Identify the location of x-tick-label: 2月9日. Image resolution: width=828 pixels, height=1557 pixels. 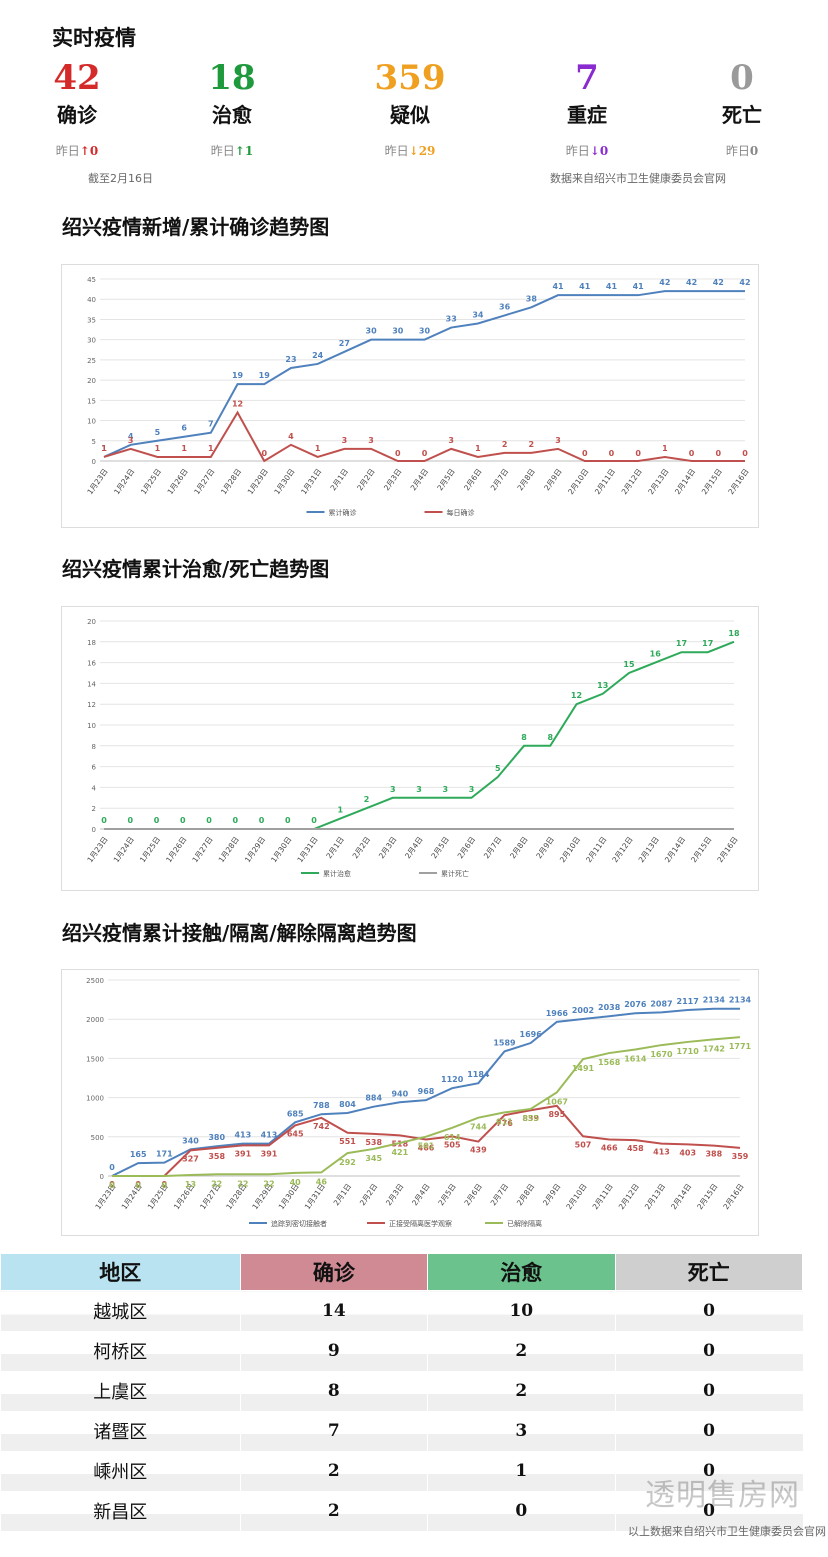
(552, 479).